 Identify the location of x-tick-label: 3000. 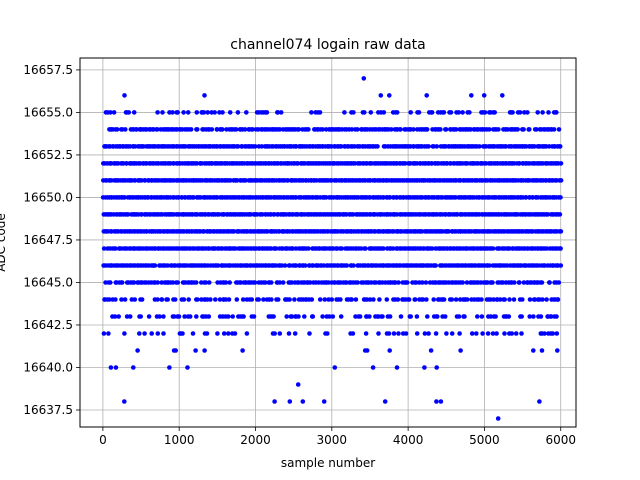
(332, 440).